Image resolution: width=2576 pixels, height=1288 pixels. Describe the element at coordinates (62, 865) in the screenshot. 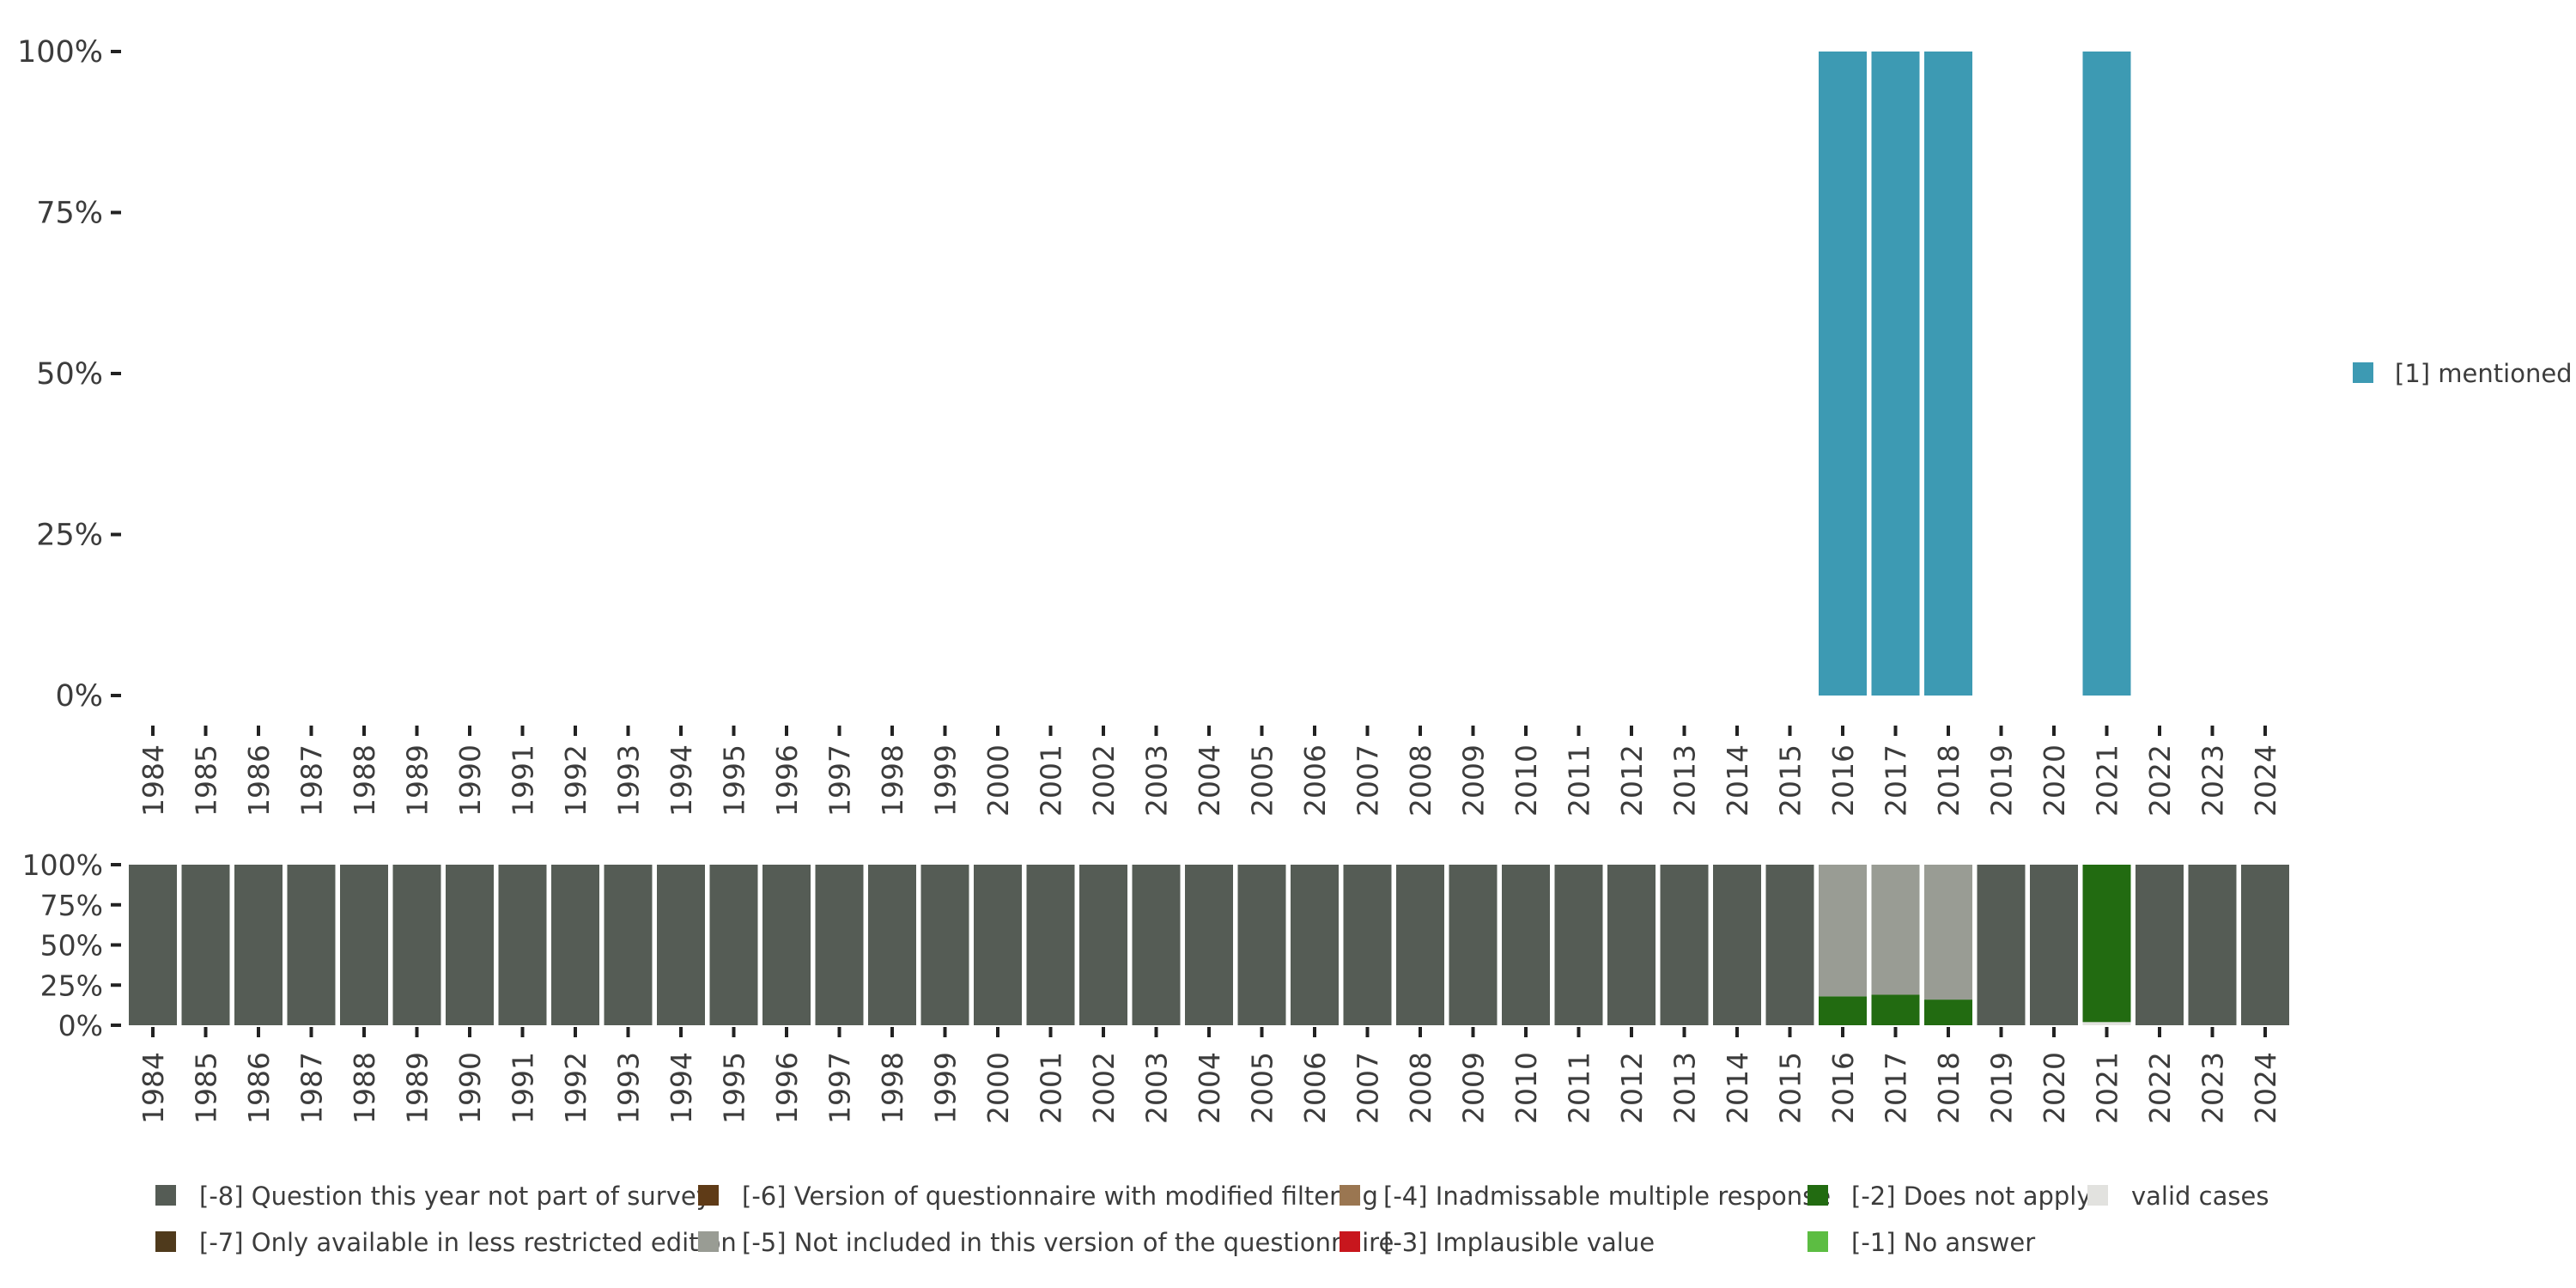

I see `bottom-y-tick-label: 100%` at that location.